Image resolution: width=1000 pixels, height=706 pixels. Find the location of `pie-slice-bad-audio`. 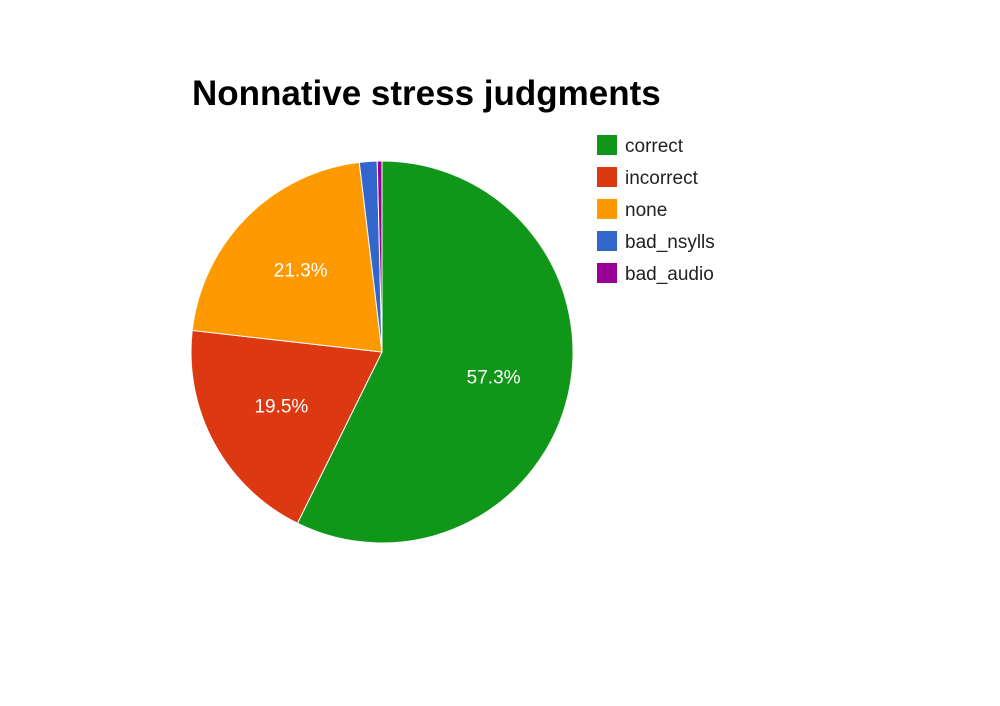

pie-slice-bad-audio is located at coordinates (379, 256).